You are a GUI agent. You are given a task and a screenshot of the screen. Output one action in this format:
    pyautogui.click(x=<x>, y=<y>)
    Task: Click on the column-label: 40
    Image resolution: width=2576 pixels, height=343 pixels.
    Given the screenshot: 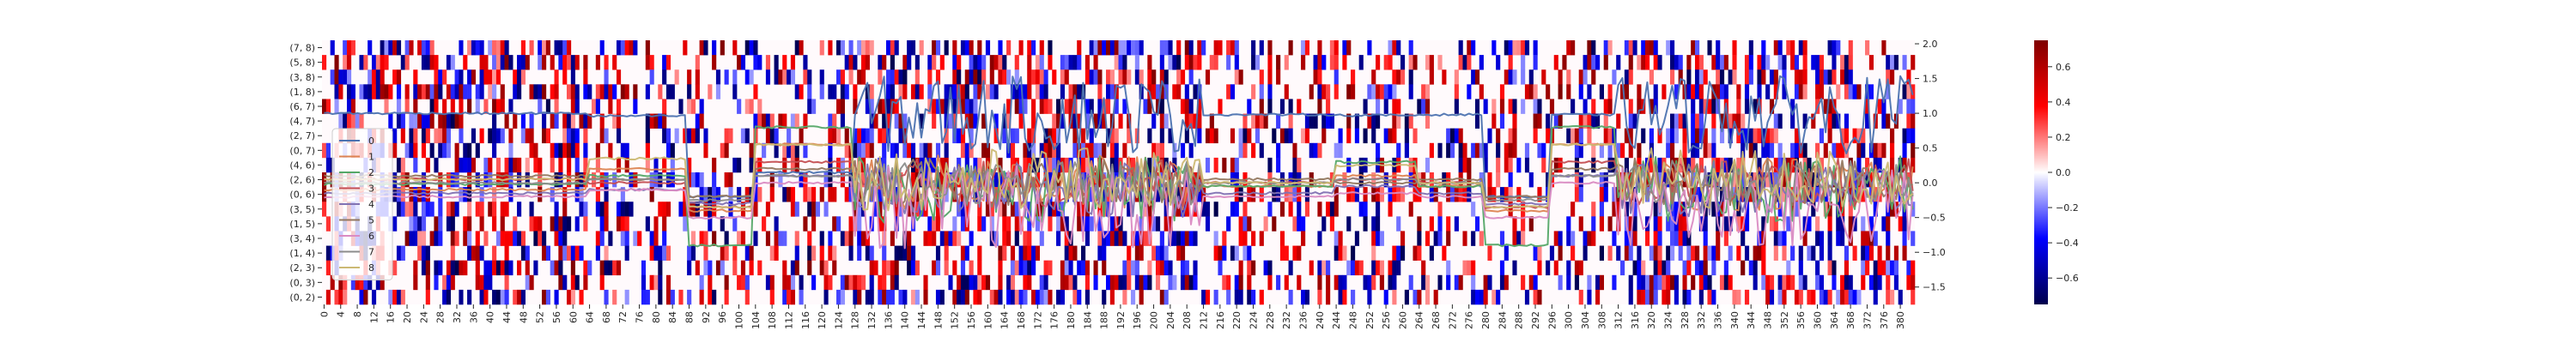 What is the action you would take?
    pyautogui.click(x=490, y=317)
    